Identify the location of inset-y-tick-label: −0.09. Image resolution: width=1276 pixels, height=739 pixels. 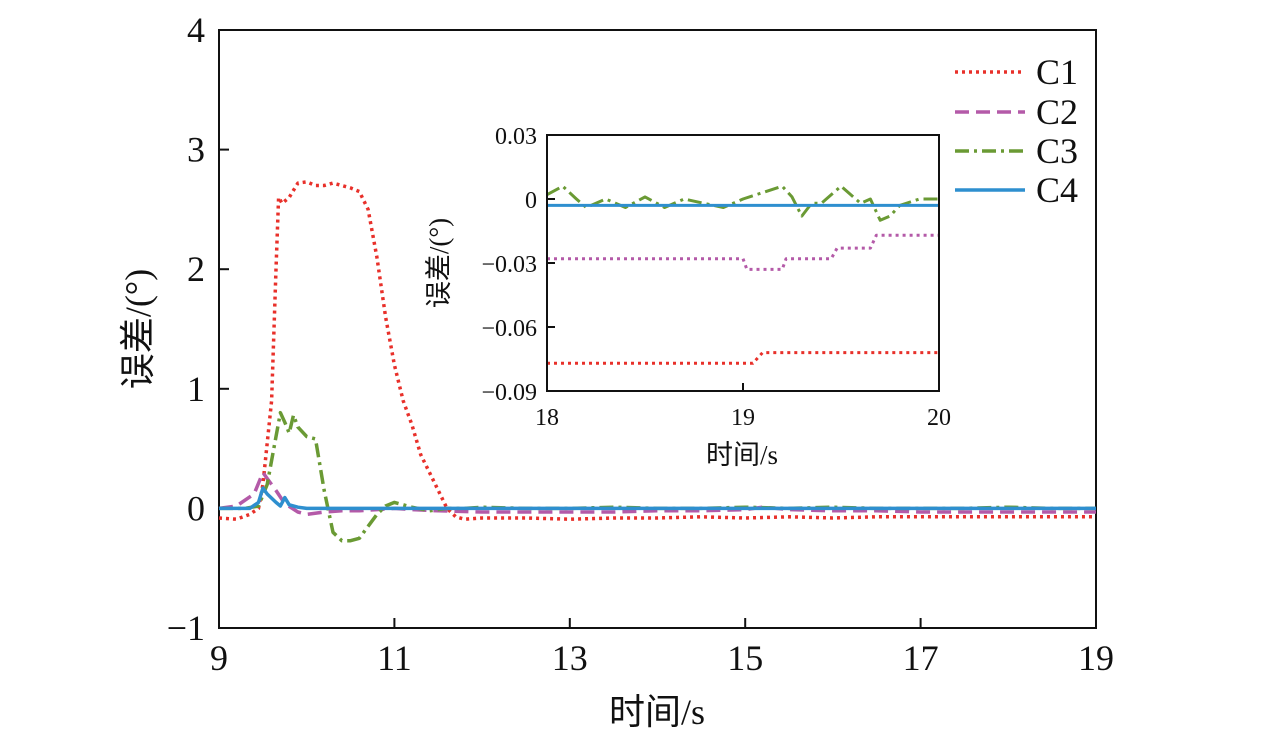
(509, 393).